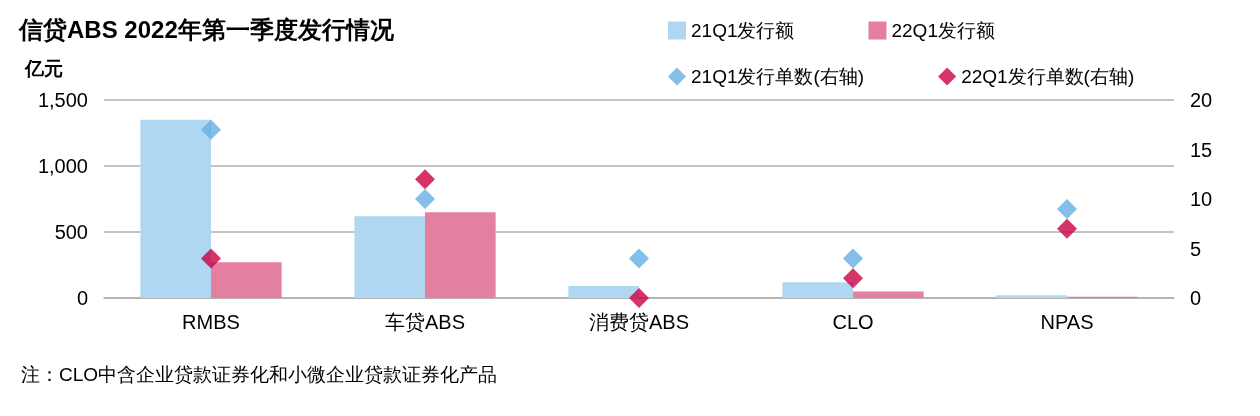 The height and width of the screenshot is (416, 1260). Describe the element at coordinates (778, 76) in the screenshot. I see `legend-label: 21Q1发行单数(右轴)` at that location.